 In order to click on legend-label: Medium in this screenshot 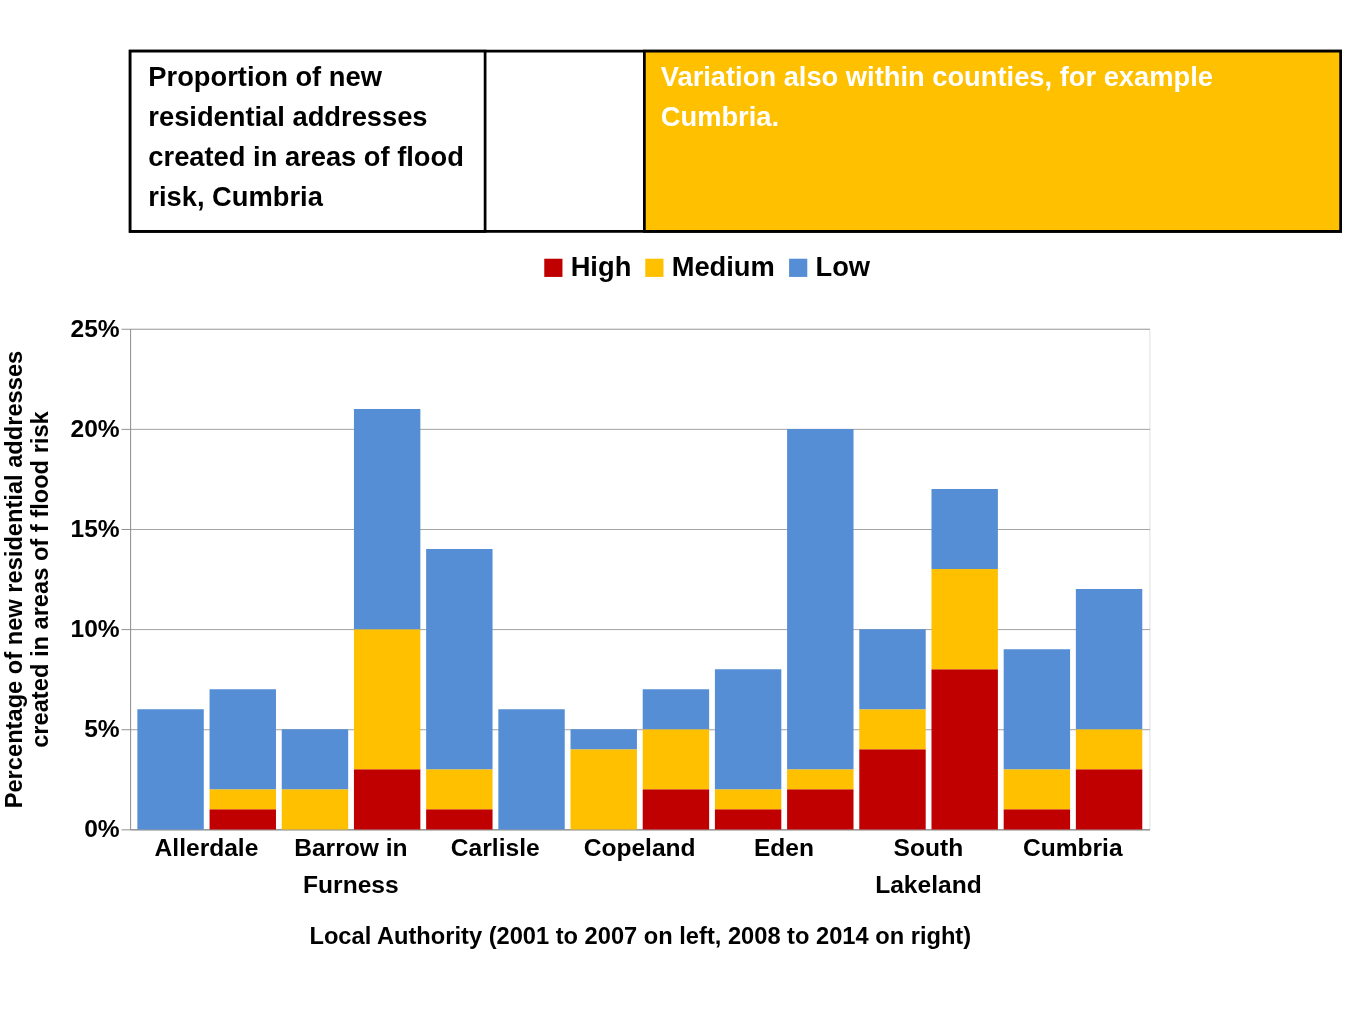, I will do `click(723, 267)`.